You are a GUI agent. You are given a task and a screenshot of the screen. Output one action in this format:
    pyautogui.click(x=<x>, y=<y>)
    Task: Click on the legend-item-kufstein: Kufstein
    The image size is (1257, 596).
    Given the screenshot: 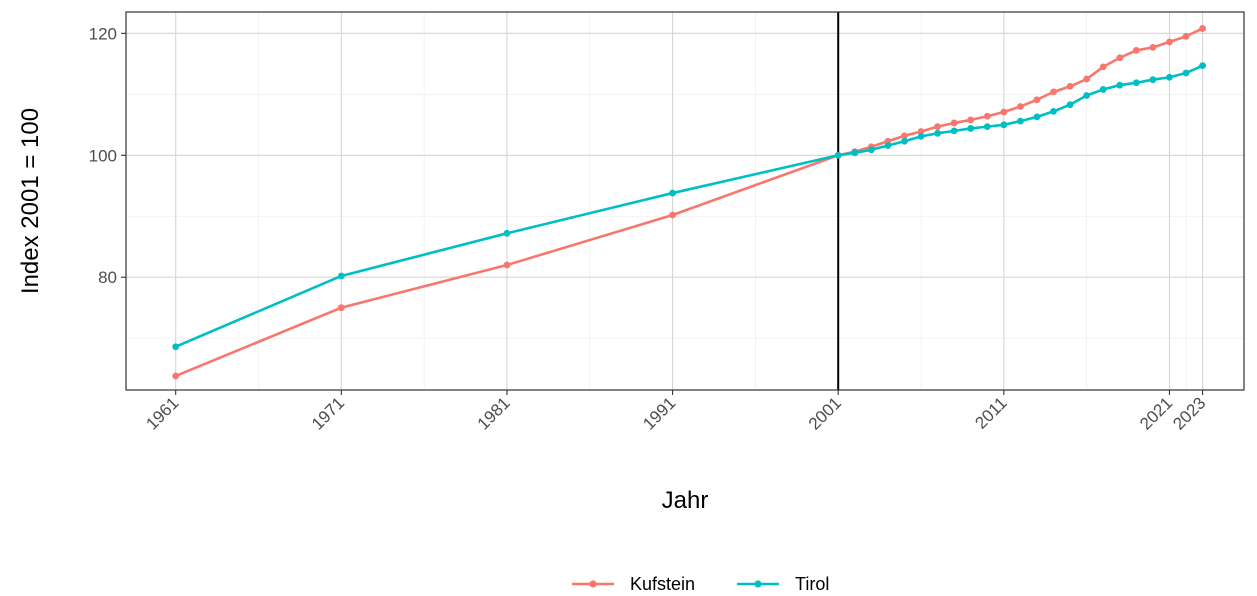 What is the action you would take?
    pyautogui.click(x=633, y=584)
    